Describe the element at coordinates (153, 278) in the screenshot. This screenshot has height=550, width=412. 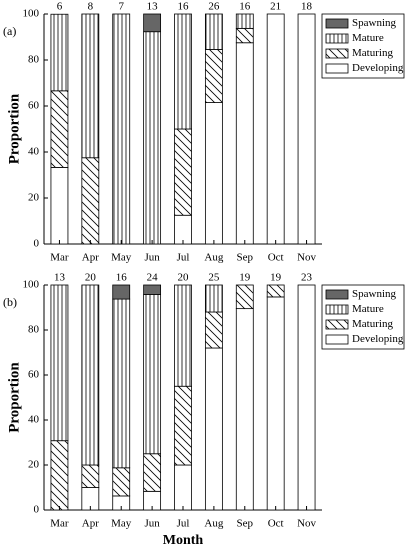
I see `bar-count: 24` at that location.